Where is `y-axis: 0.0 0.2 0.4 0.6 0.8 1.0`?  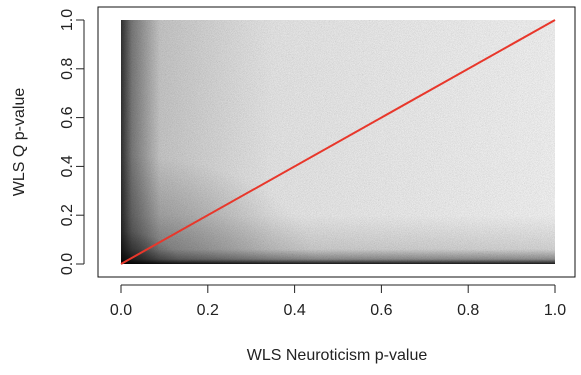 y-axis: 0.0 0.2 0.4 0.6 0.8 1.0 is located at coordinates (72, 142).